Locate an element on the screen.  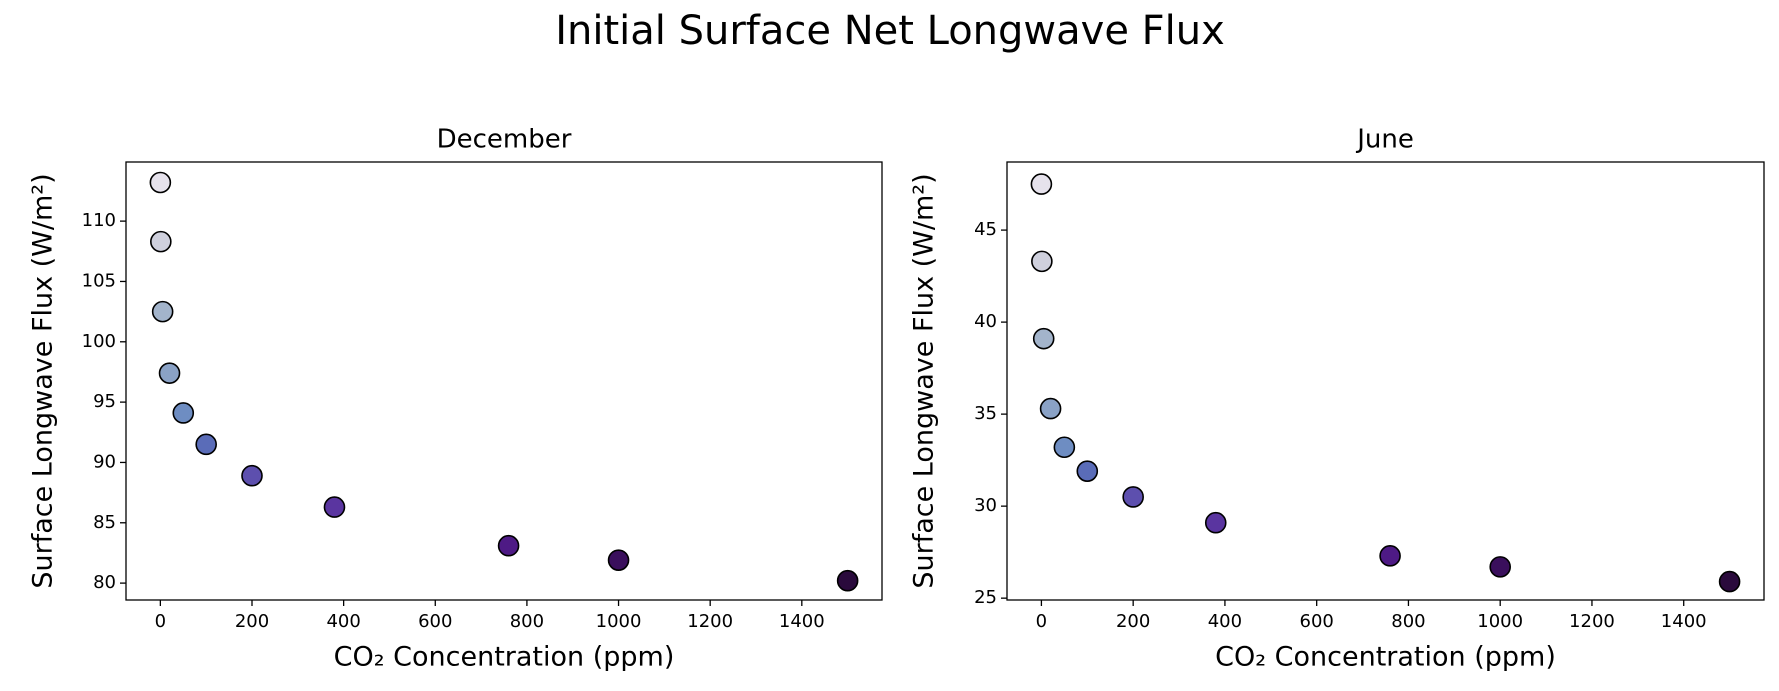
y-tick-label: 110 is located at coordinates (99, 220).